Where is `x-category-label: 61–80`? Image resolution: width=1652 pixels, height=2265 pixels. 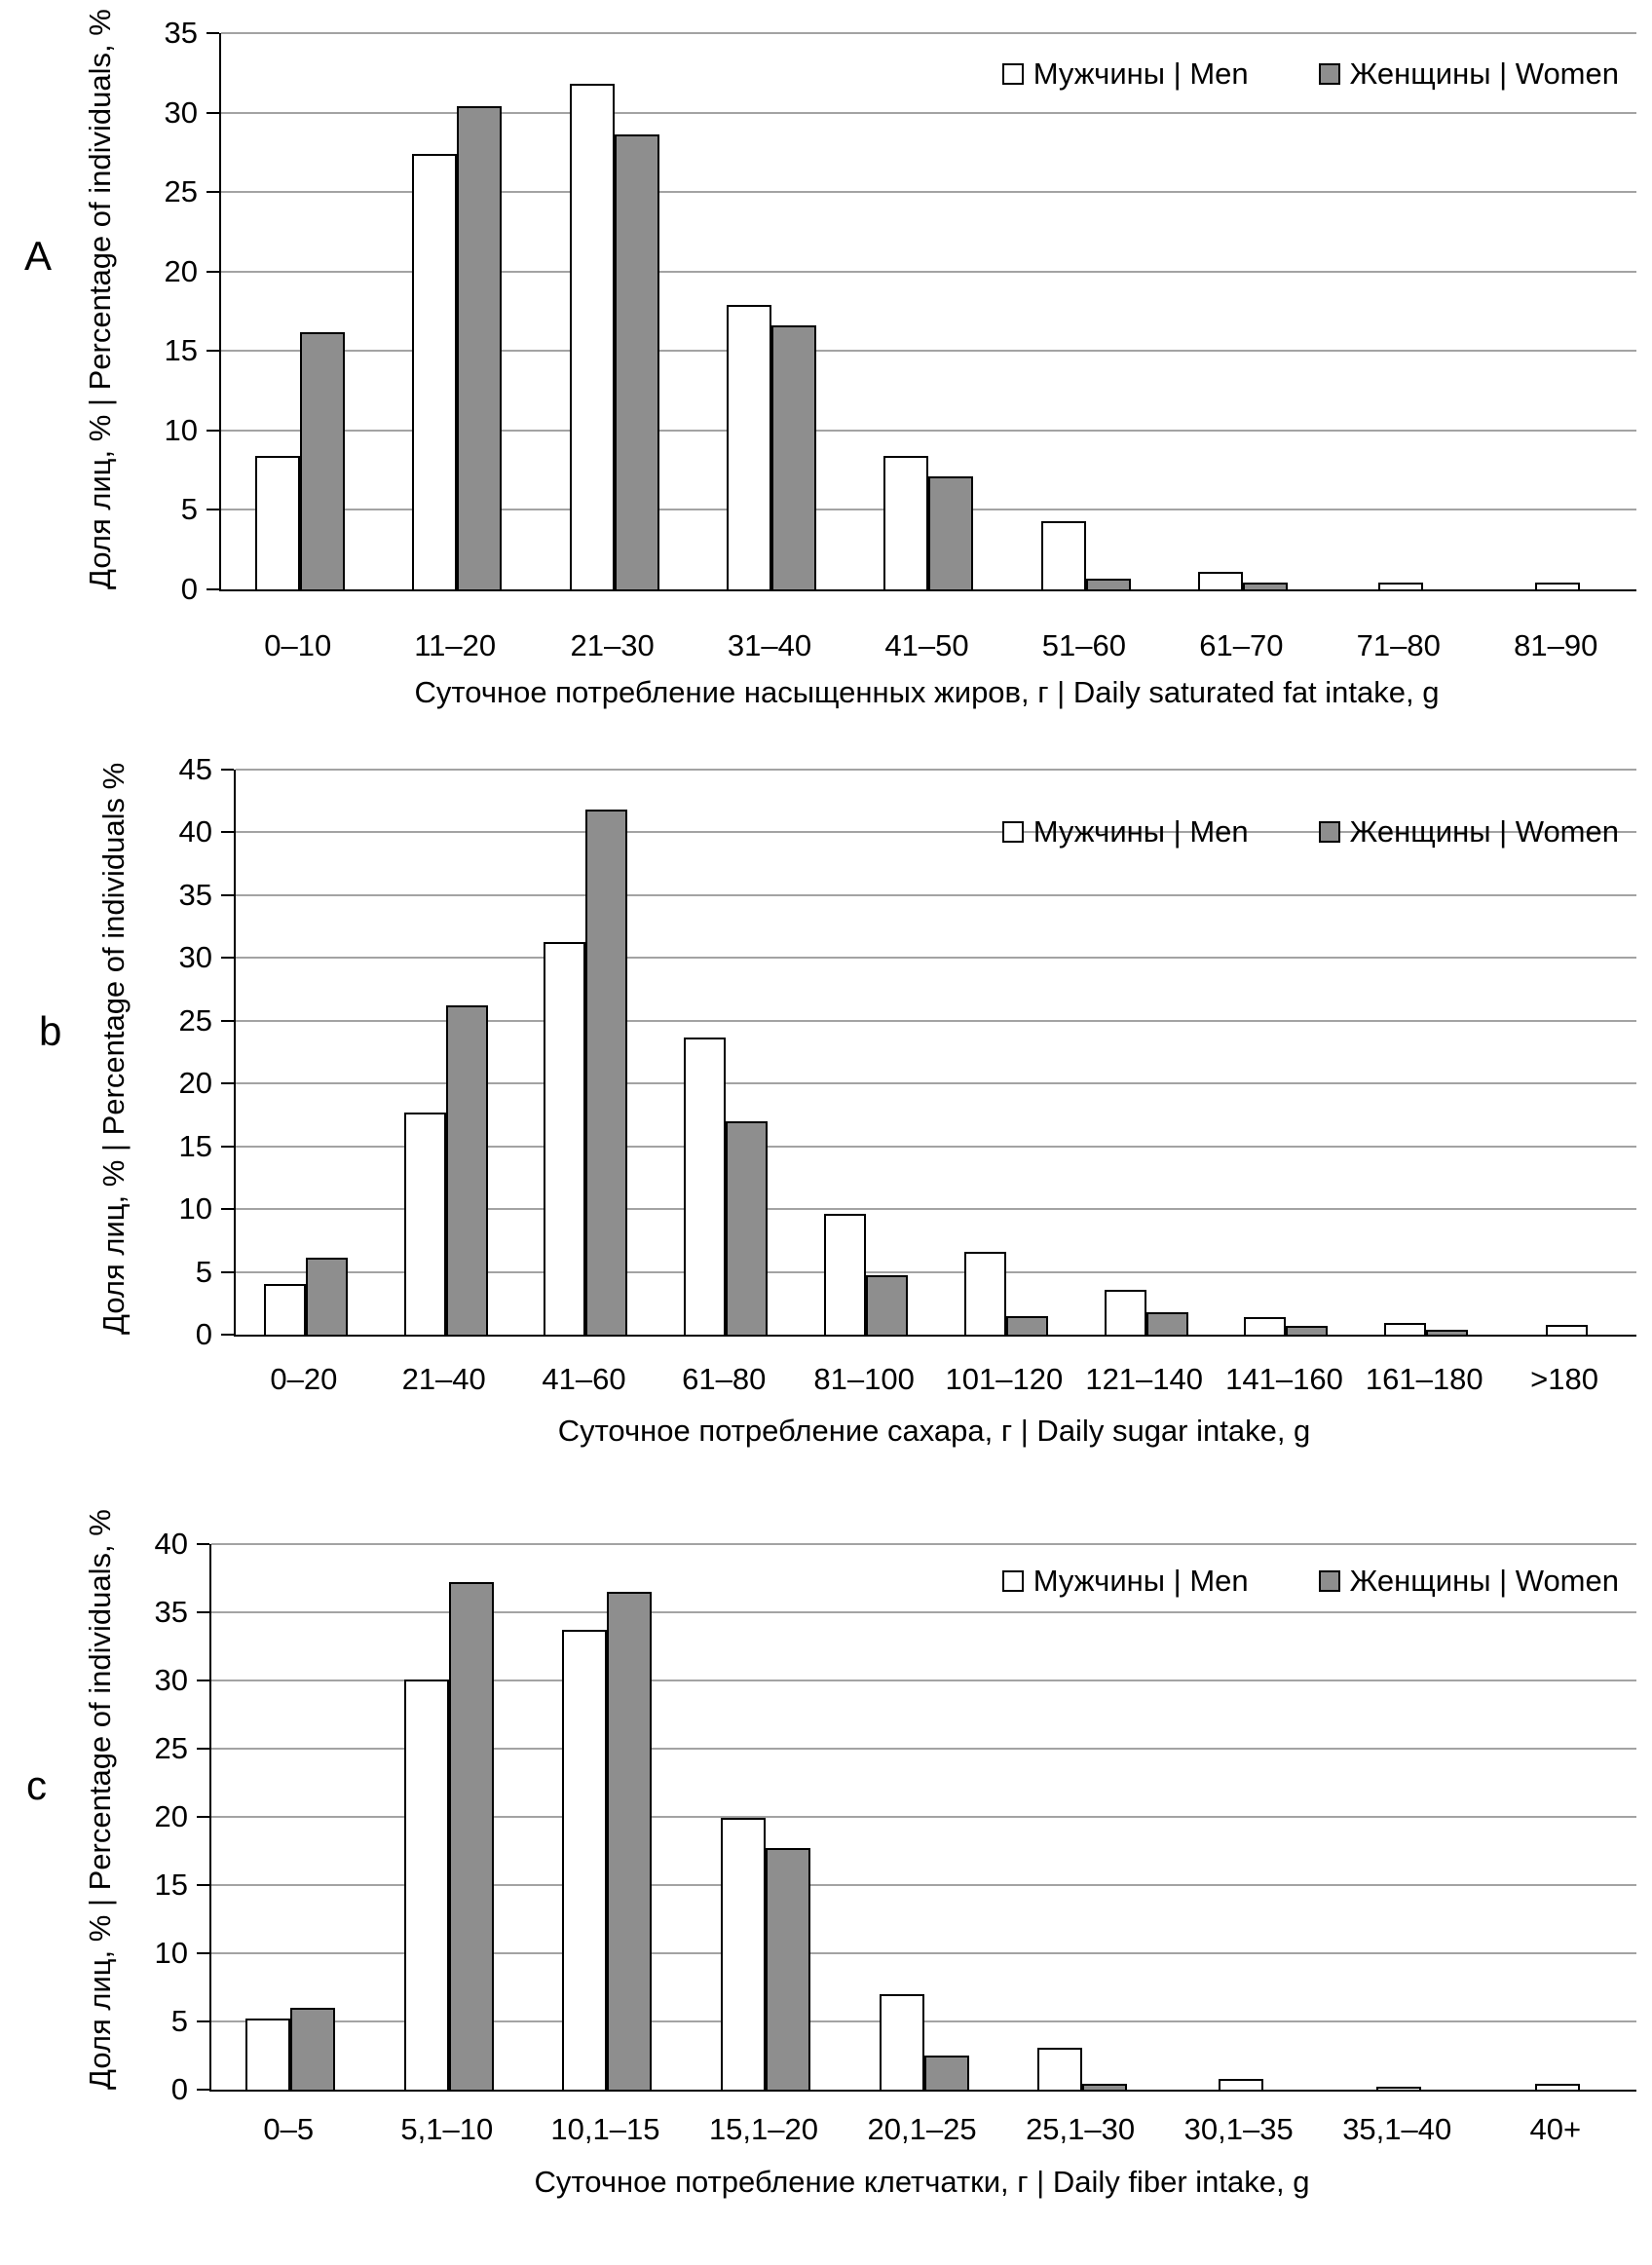 x-category-label: 61–80 is located at coordinates (725, 1379).